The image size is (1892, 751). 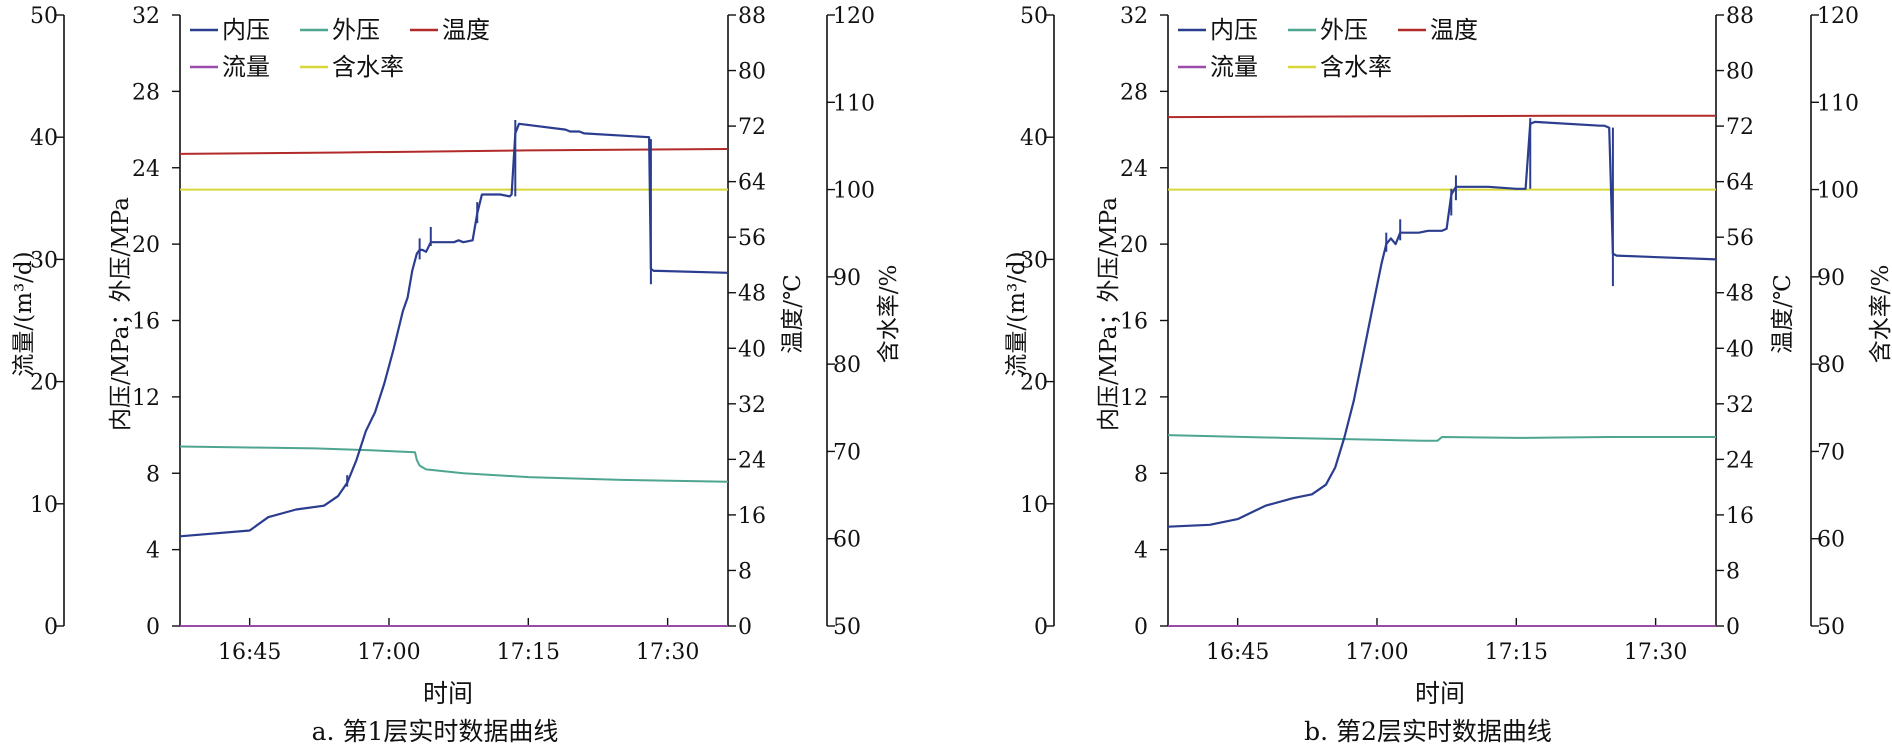 What do you see at coordinates (146, 16) in the screenshot?
I see `panel-a-pressure-tick-label: 32` at bounding box center [146, 16].